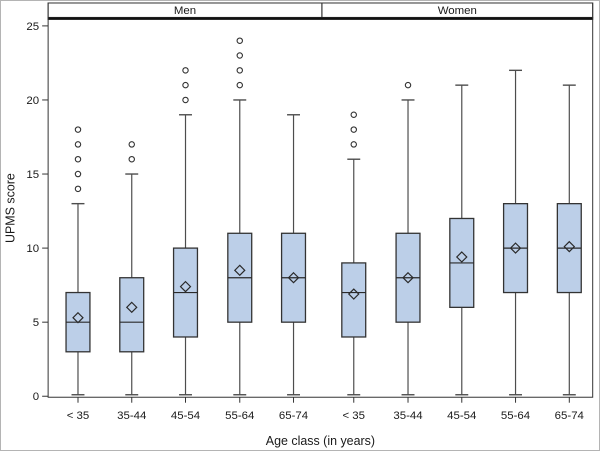  What do you see at coordinates (457, 11) in the screenshot?
I see `panel-label-women: Women` at bounding box center [457, 11].